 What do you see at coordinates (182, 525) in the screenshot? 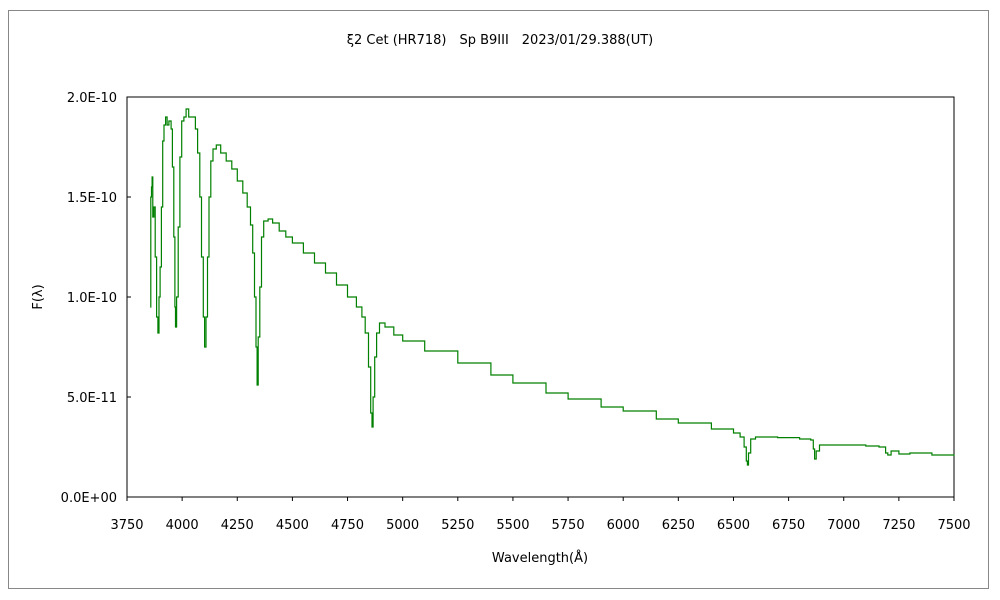
I see `x-tick-label: 4000` at bounding box center [182, 525].